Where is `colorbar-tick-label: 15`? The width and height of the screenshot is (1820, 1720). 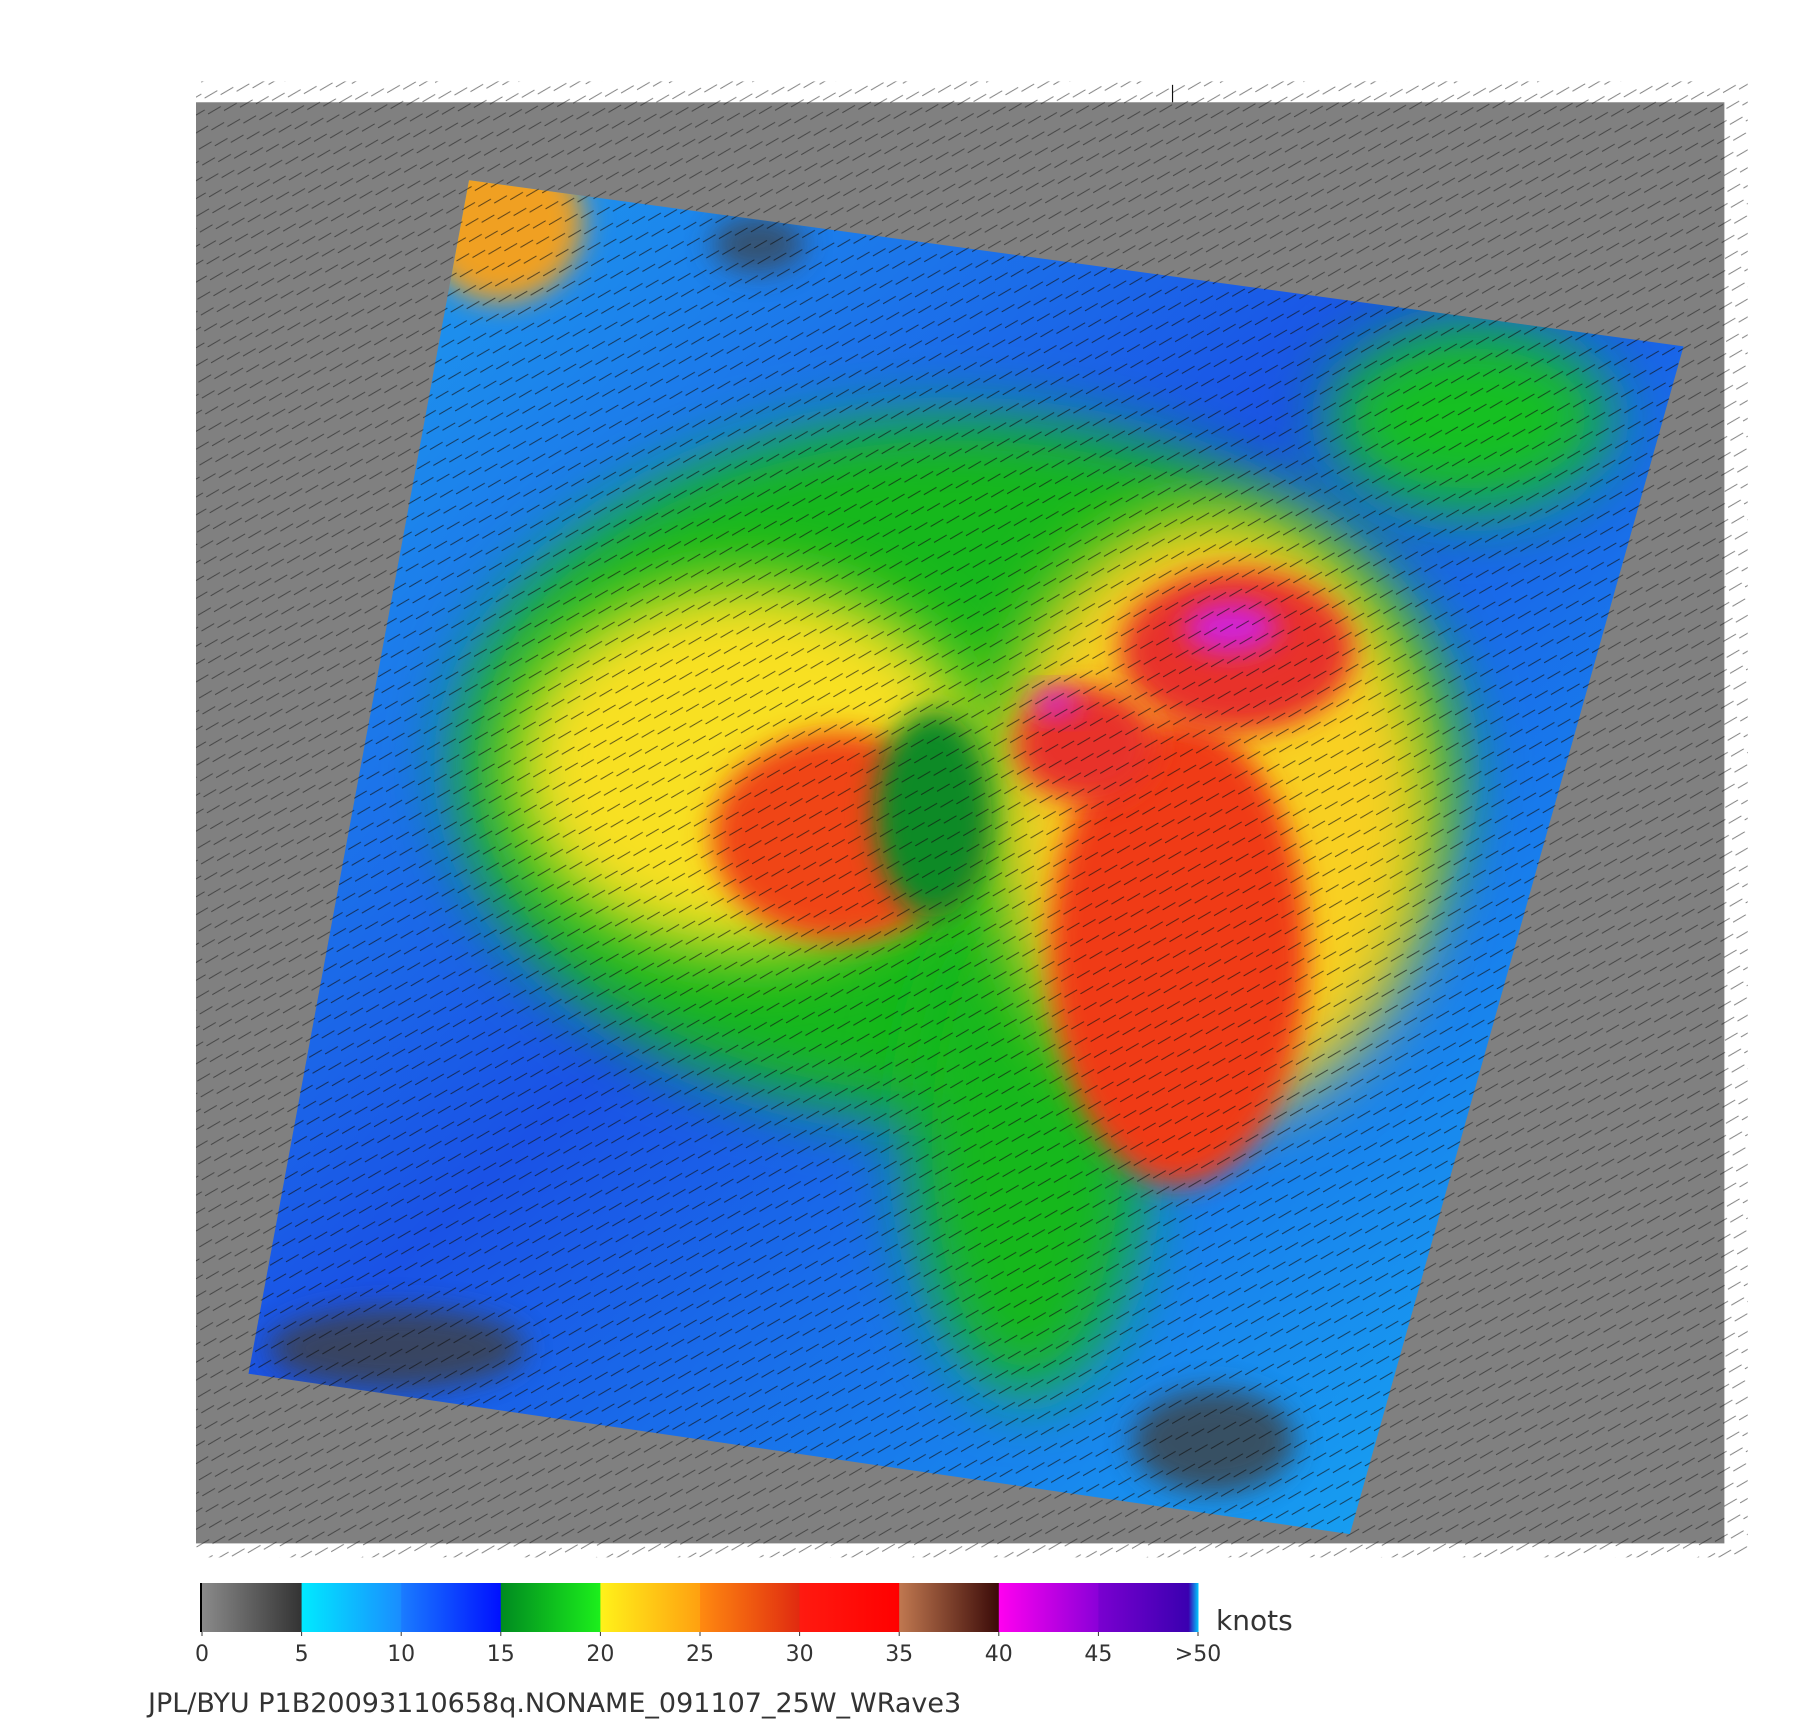
colorbar-tick-label: 15 is located at coordinates (501, 1654).